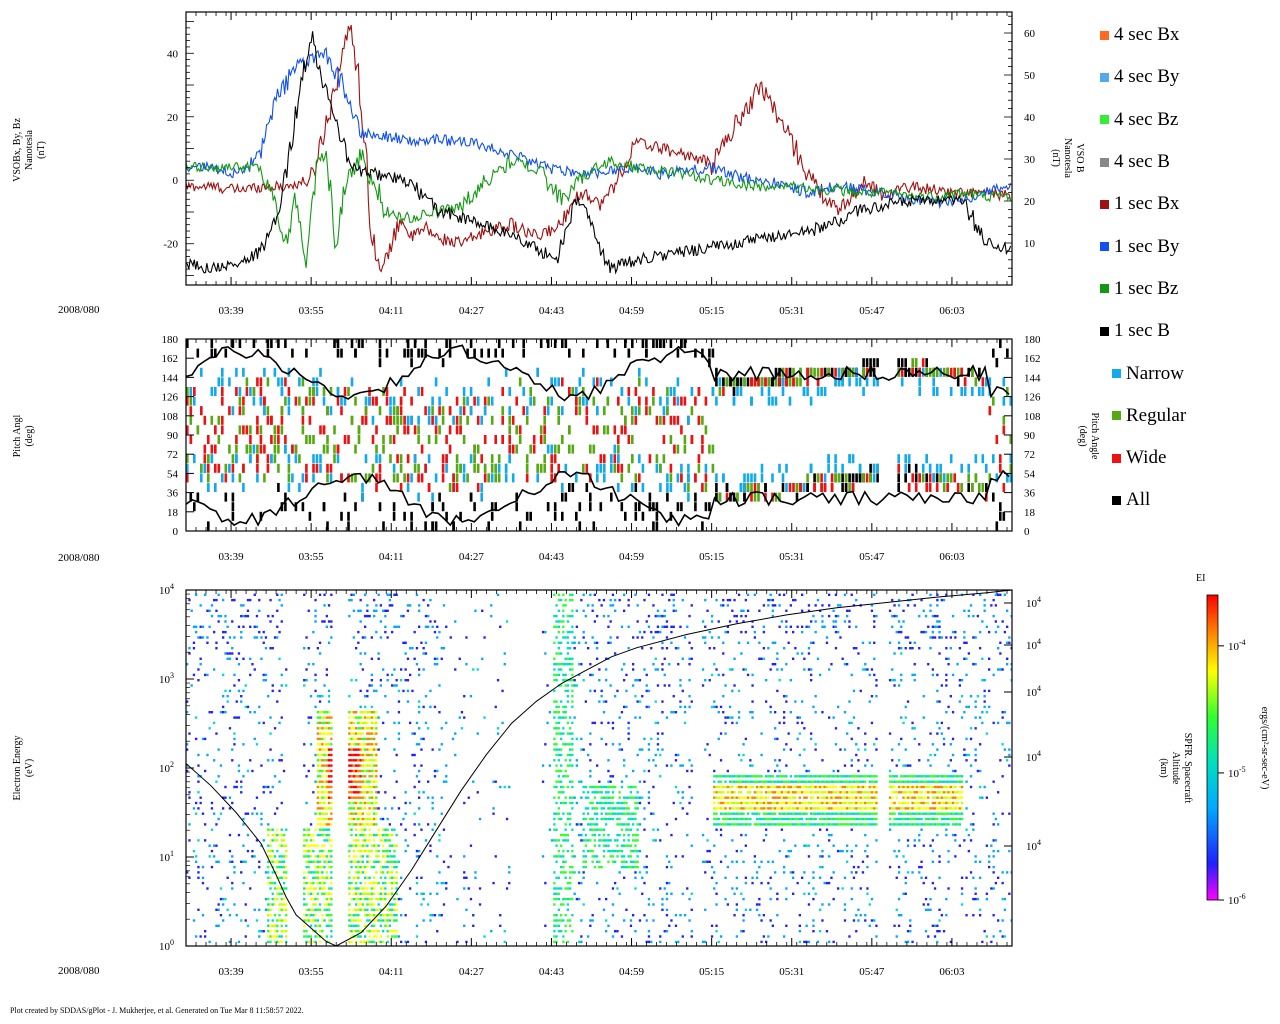 This screenshot has width=1280, height=1024. What do you see at coordinates (176, 181) in the screenshot?
I see `y-tick-label-left: 0` at bounding box center [176, 181].